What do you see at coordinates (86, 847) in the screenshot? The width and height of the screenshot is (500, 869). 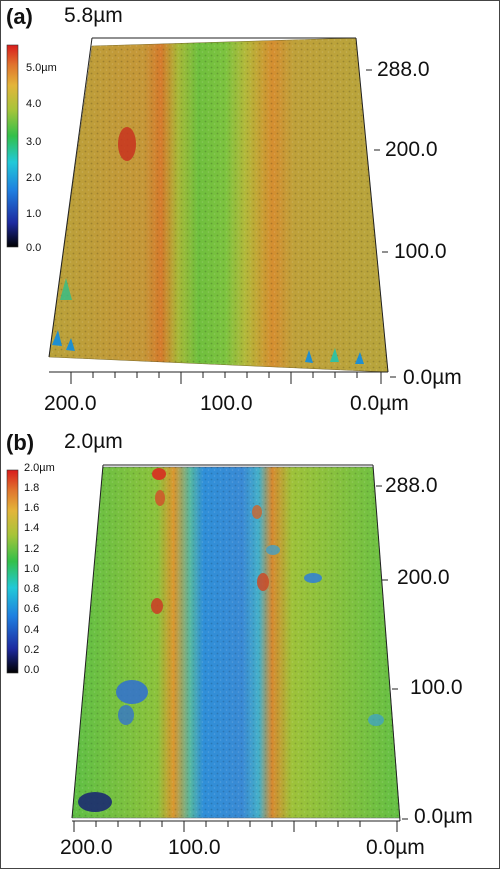 I see `x-tick-b: 200.0` at bounding box center [86, 847].